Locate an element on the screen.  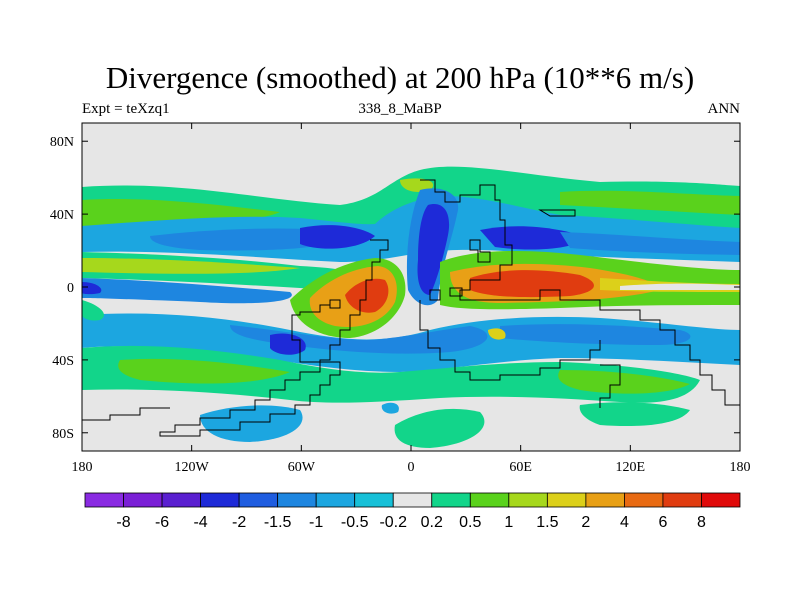
sh-divergence-yellowgreen is located at coordinates (204, 371).